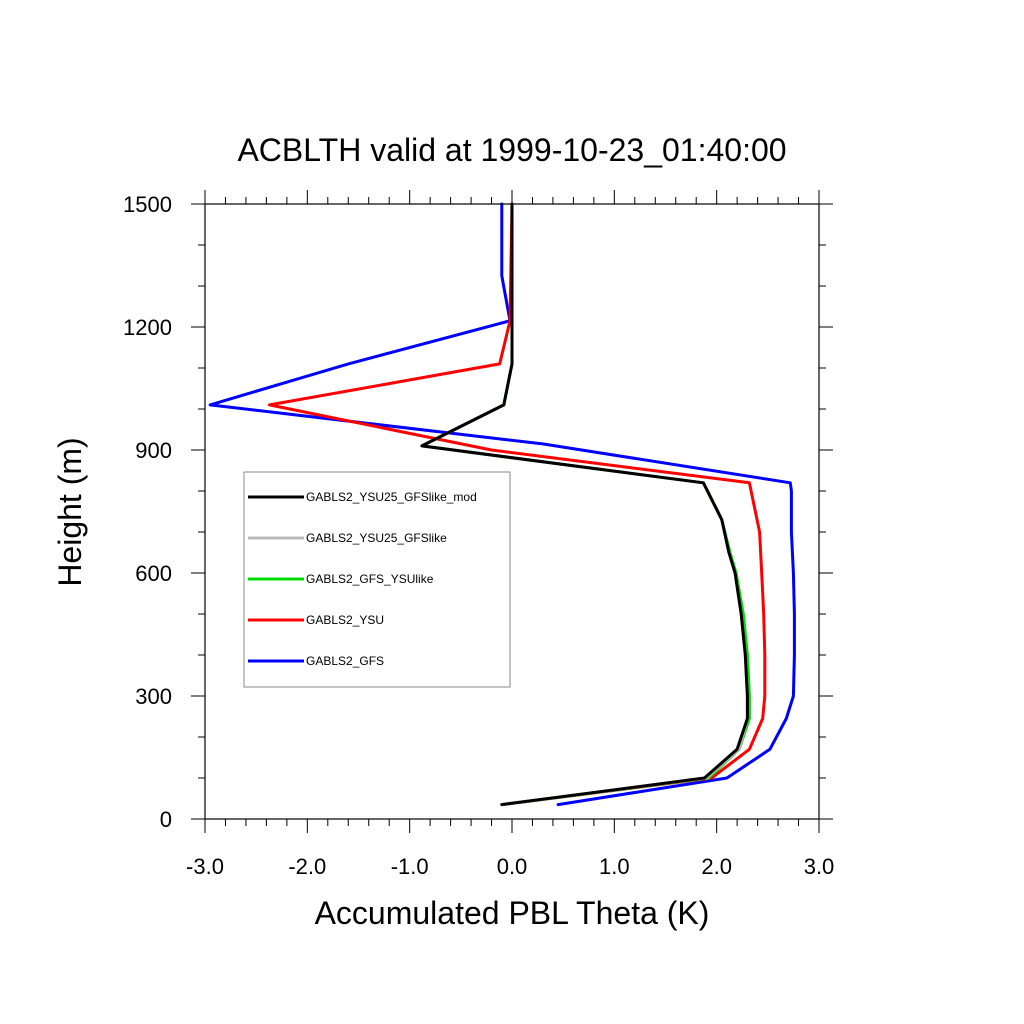  I want to click on x-tick-label: -1.0, so click(410, 866).